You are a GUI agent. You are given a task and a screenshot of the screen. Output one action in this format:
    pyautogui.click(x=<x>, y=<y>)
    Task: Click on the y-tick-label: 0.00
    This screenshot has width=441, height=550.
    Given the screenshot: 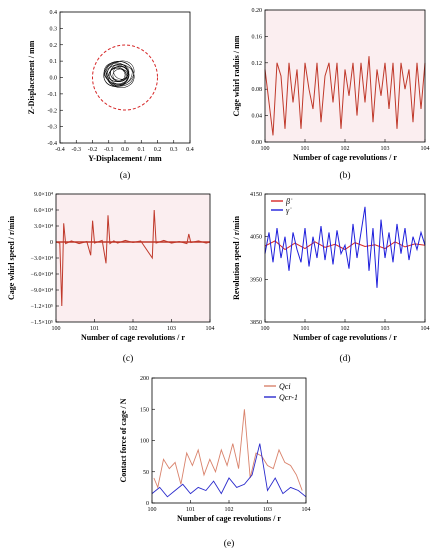 What is the action you would take?
    pyautogui.click(x=257, y=143)
    